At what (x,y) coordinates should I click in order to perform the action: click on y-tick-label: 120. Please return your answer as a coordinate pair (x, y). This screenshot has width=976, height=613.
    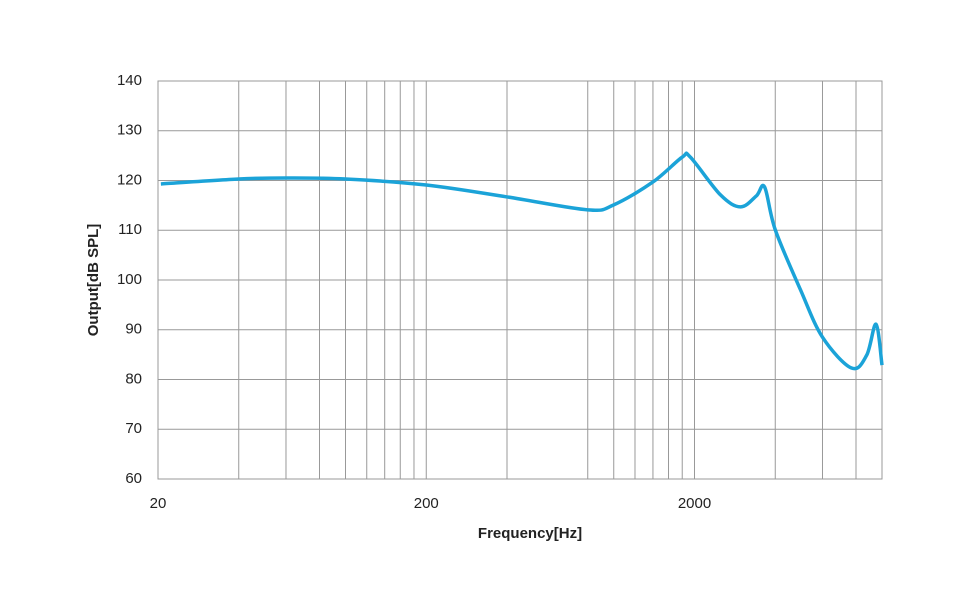
    Looking at the image, I should click on (129, 179).